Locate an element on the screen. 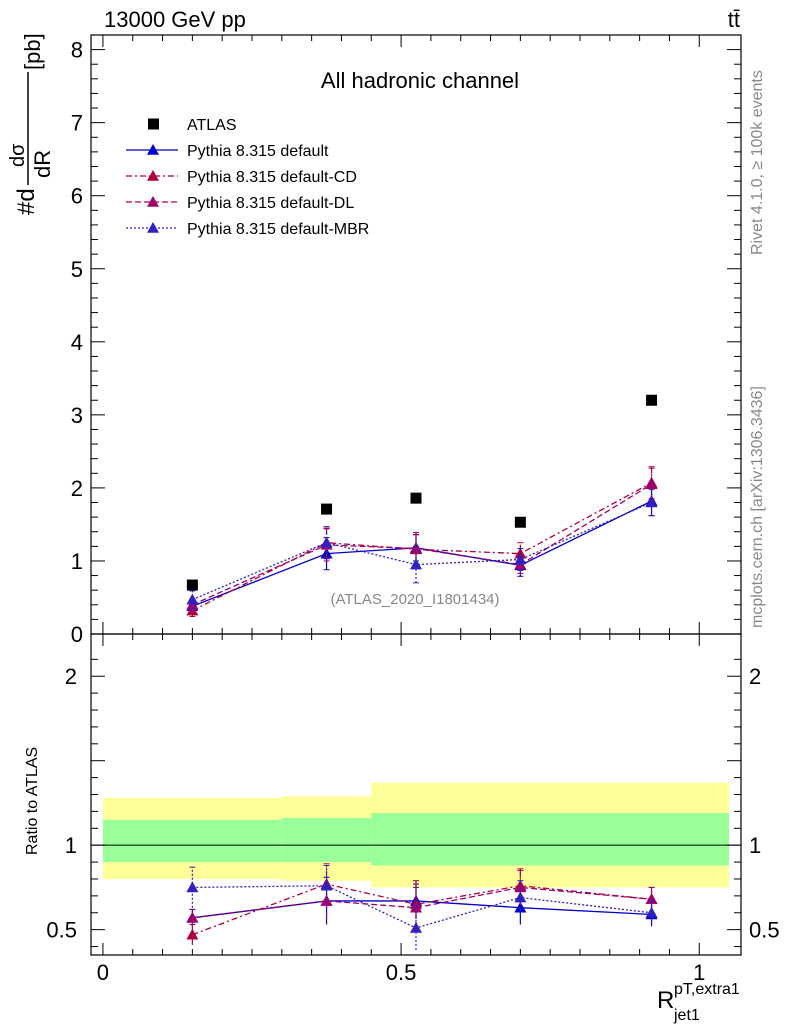 This screenshot has height=1024, width=786. y-tick-label: 2 is located at coordinates (77, 488).